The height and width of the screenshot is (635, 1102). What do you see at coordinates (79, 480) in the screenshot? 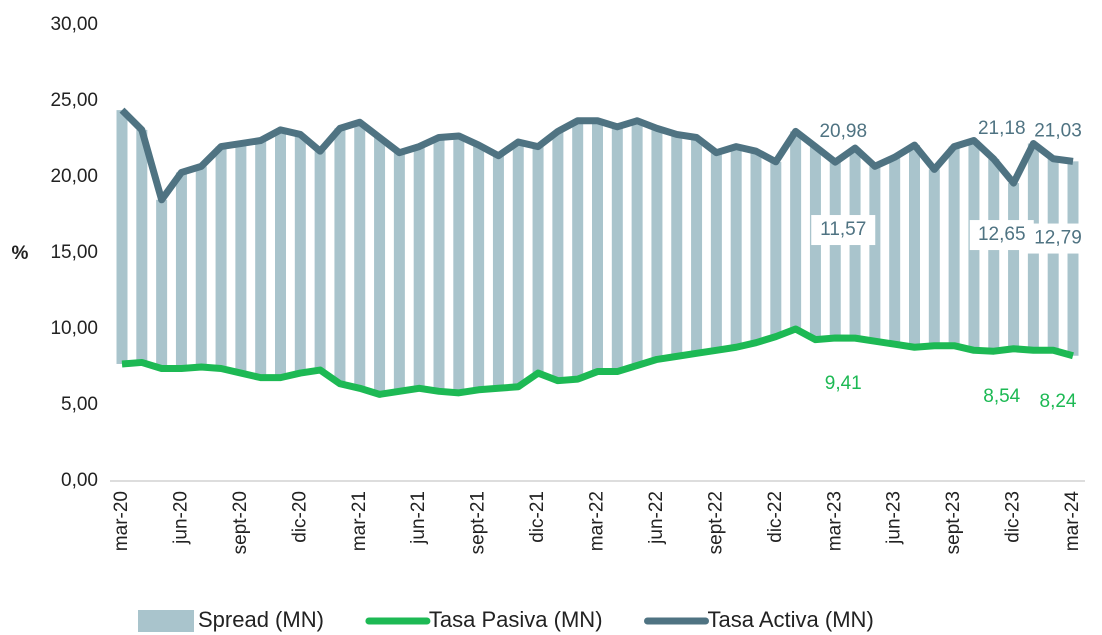
I see `y-tick-label: 0,00` at bounding box center [79, 480].